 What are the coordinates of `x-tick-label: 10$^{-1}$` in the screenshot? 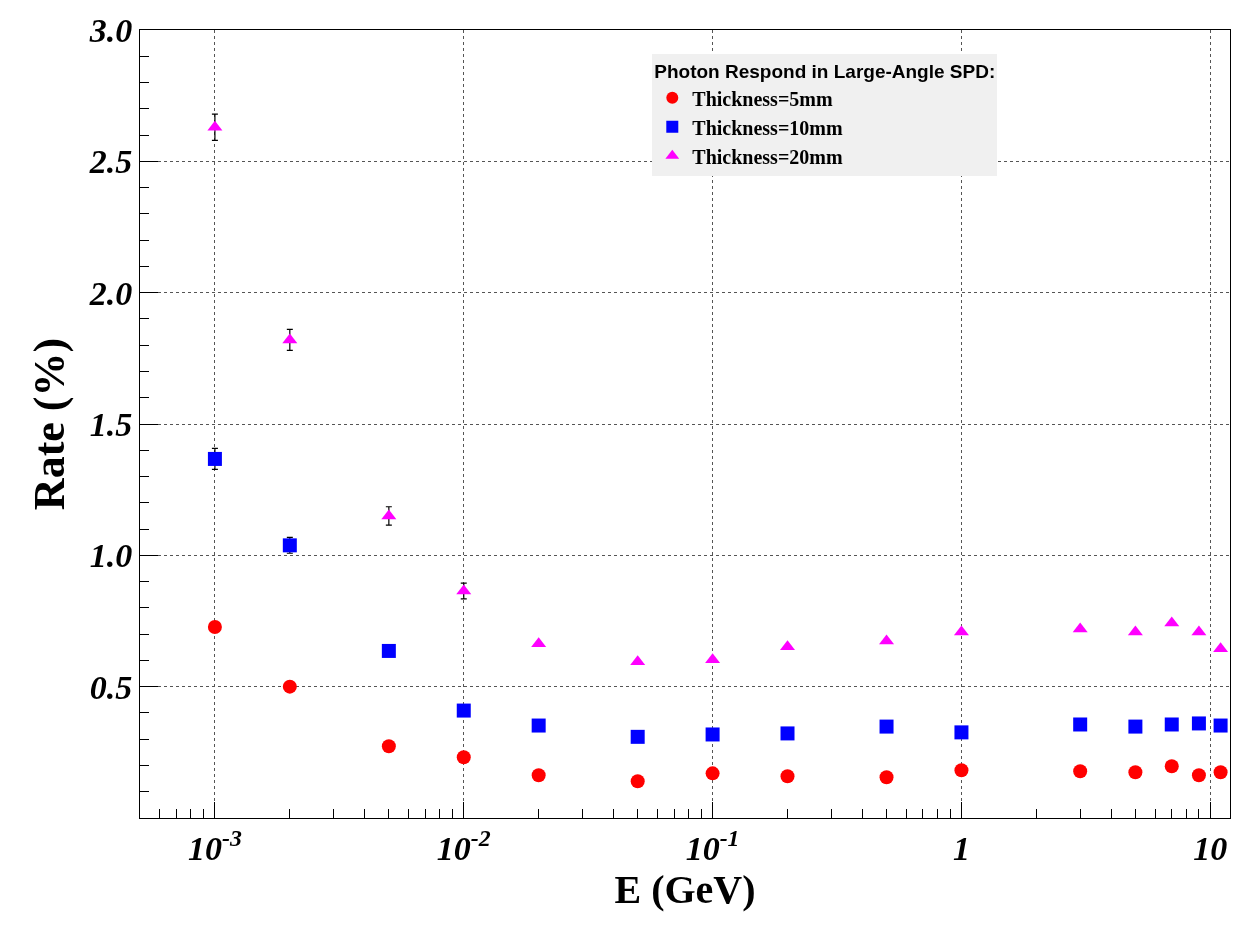 It's located at (712, 845).